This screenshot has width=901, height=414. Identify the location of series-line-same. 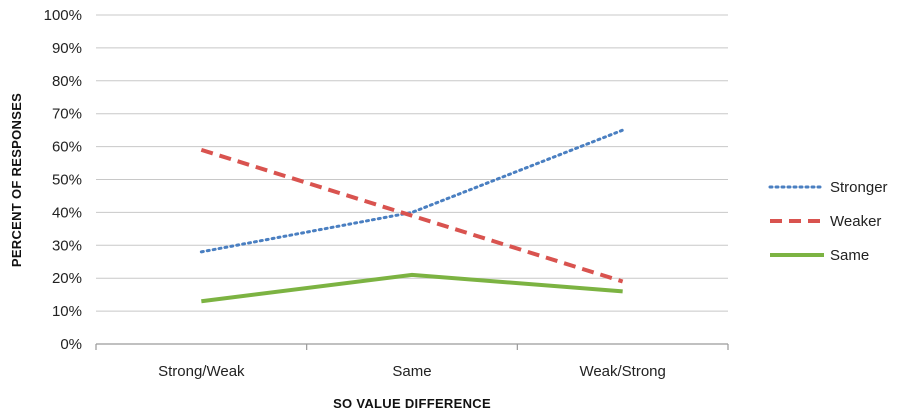
(412, 288).